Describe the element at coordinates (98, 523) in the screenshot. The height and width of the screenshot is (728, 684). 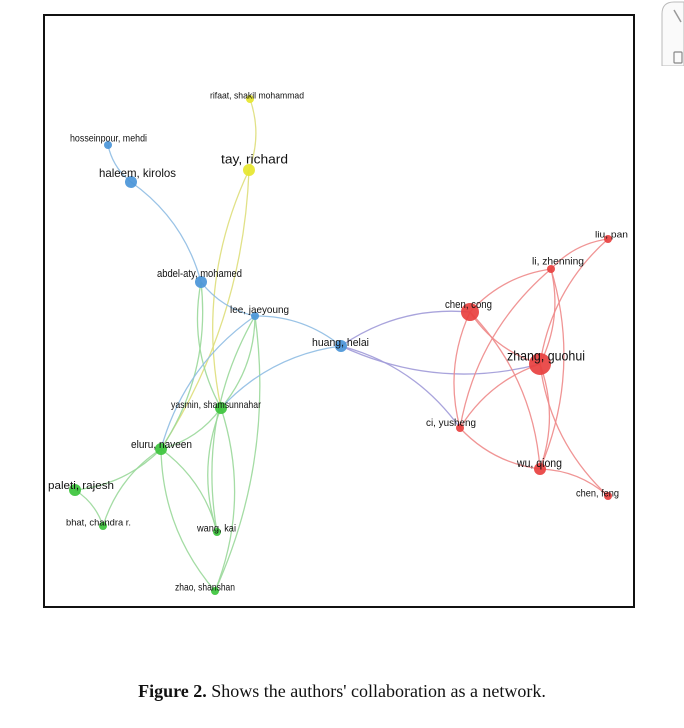
I see `node-label-bhat: bhat, chandra r.` at that location.